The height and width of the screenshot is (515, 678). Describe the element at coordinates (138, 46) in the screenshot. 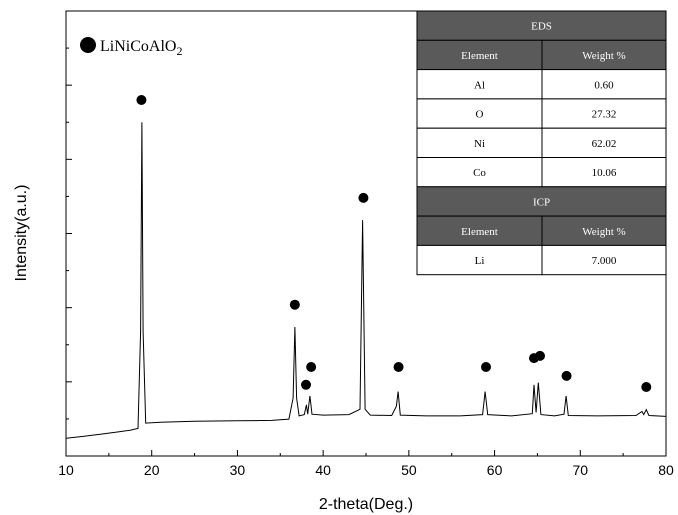

I see `legend-label-main: LiNiCoAlO` at that location.